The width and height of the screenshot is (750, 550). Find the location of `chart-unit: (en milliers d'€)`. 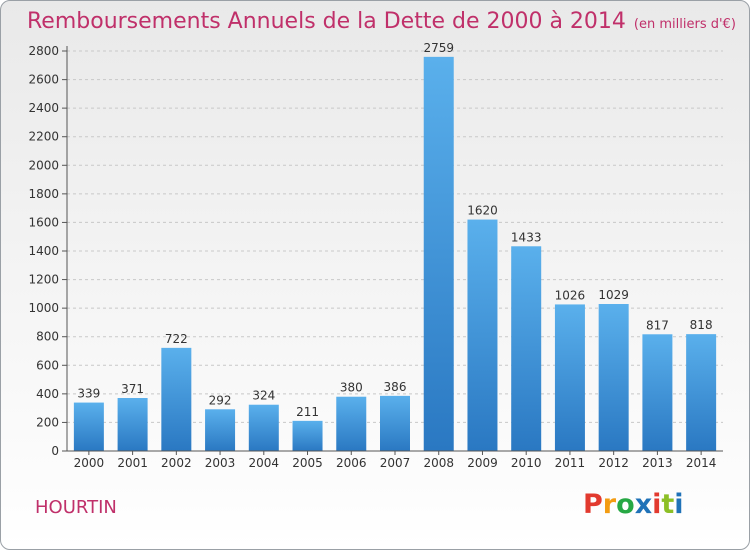

chart-unit: (en milliers d'€) is located at coordinates (684, 24).